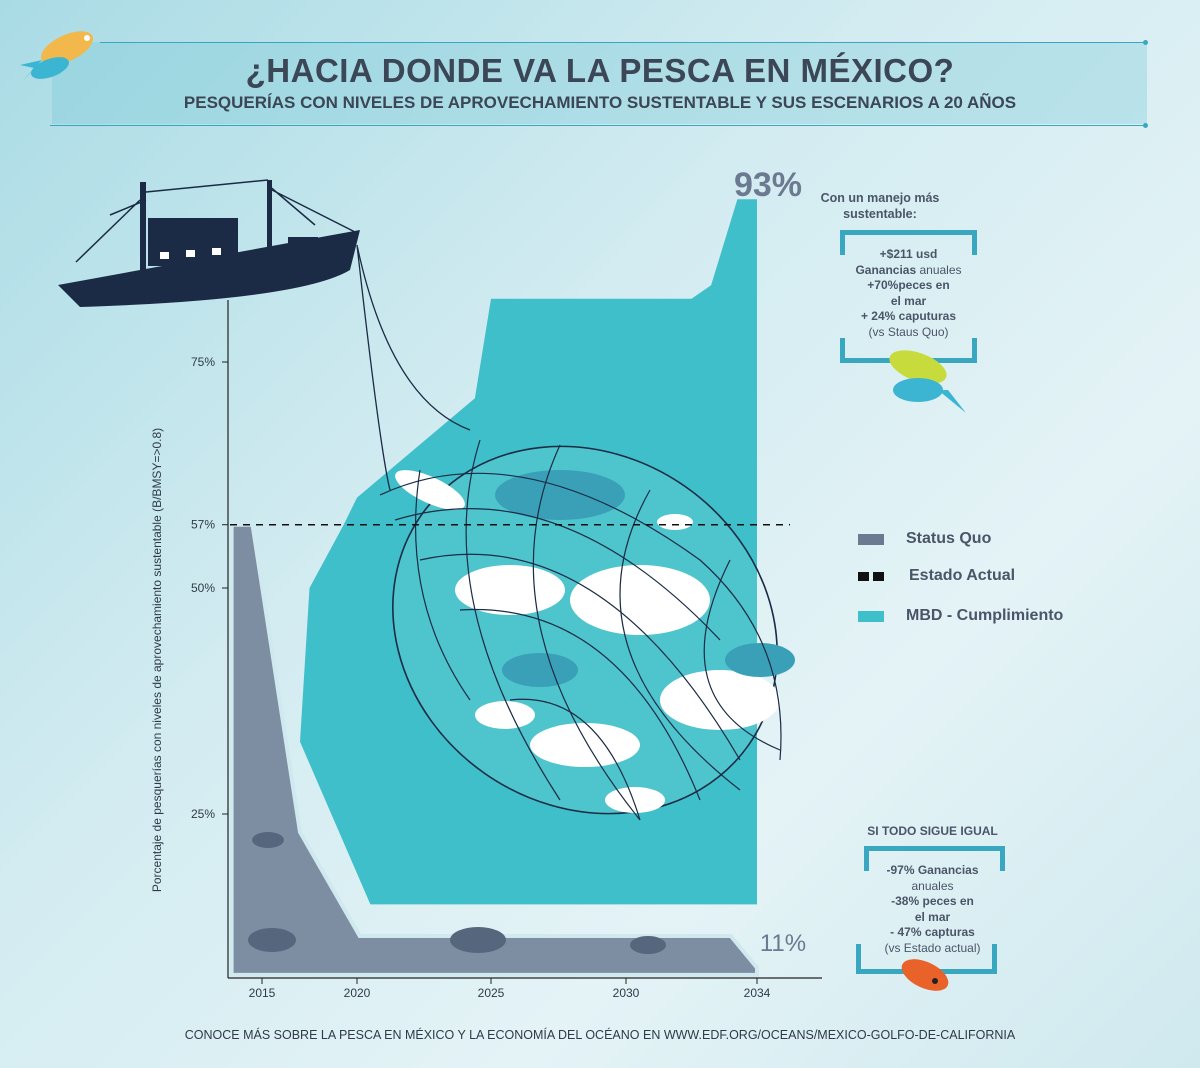 The height and width of the screenshot is (1068, 1200). I want to click on y-tick-label: 57%, so click(203, 525).